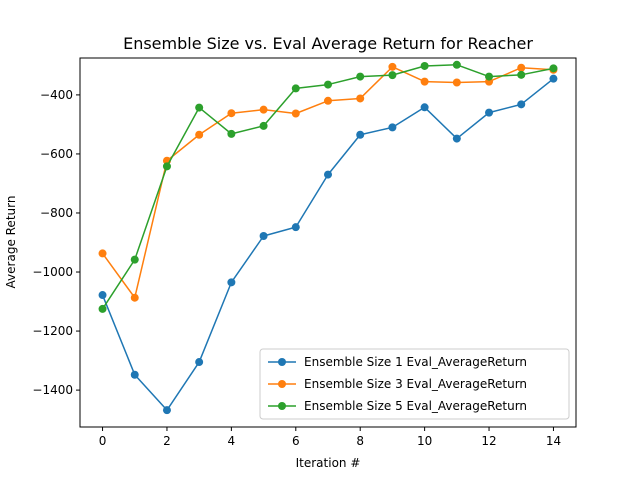  Describe the element at coordinates (56, 154) in the screenshot. I see `y-tick-label: −600` at that location.